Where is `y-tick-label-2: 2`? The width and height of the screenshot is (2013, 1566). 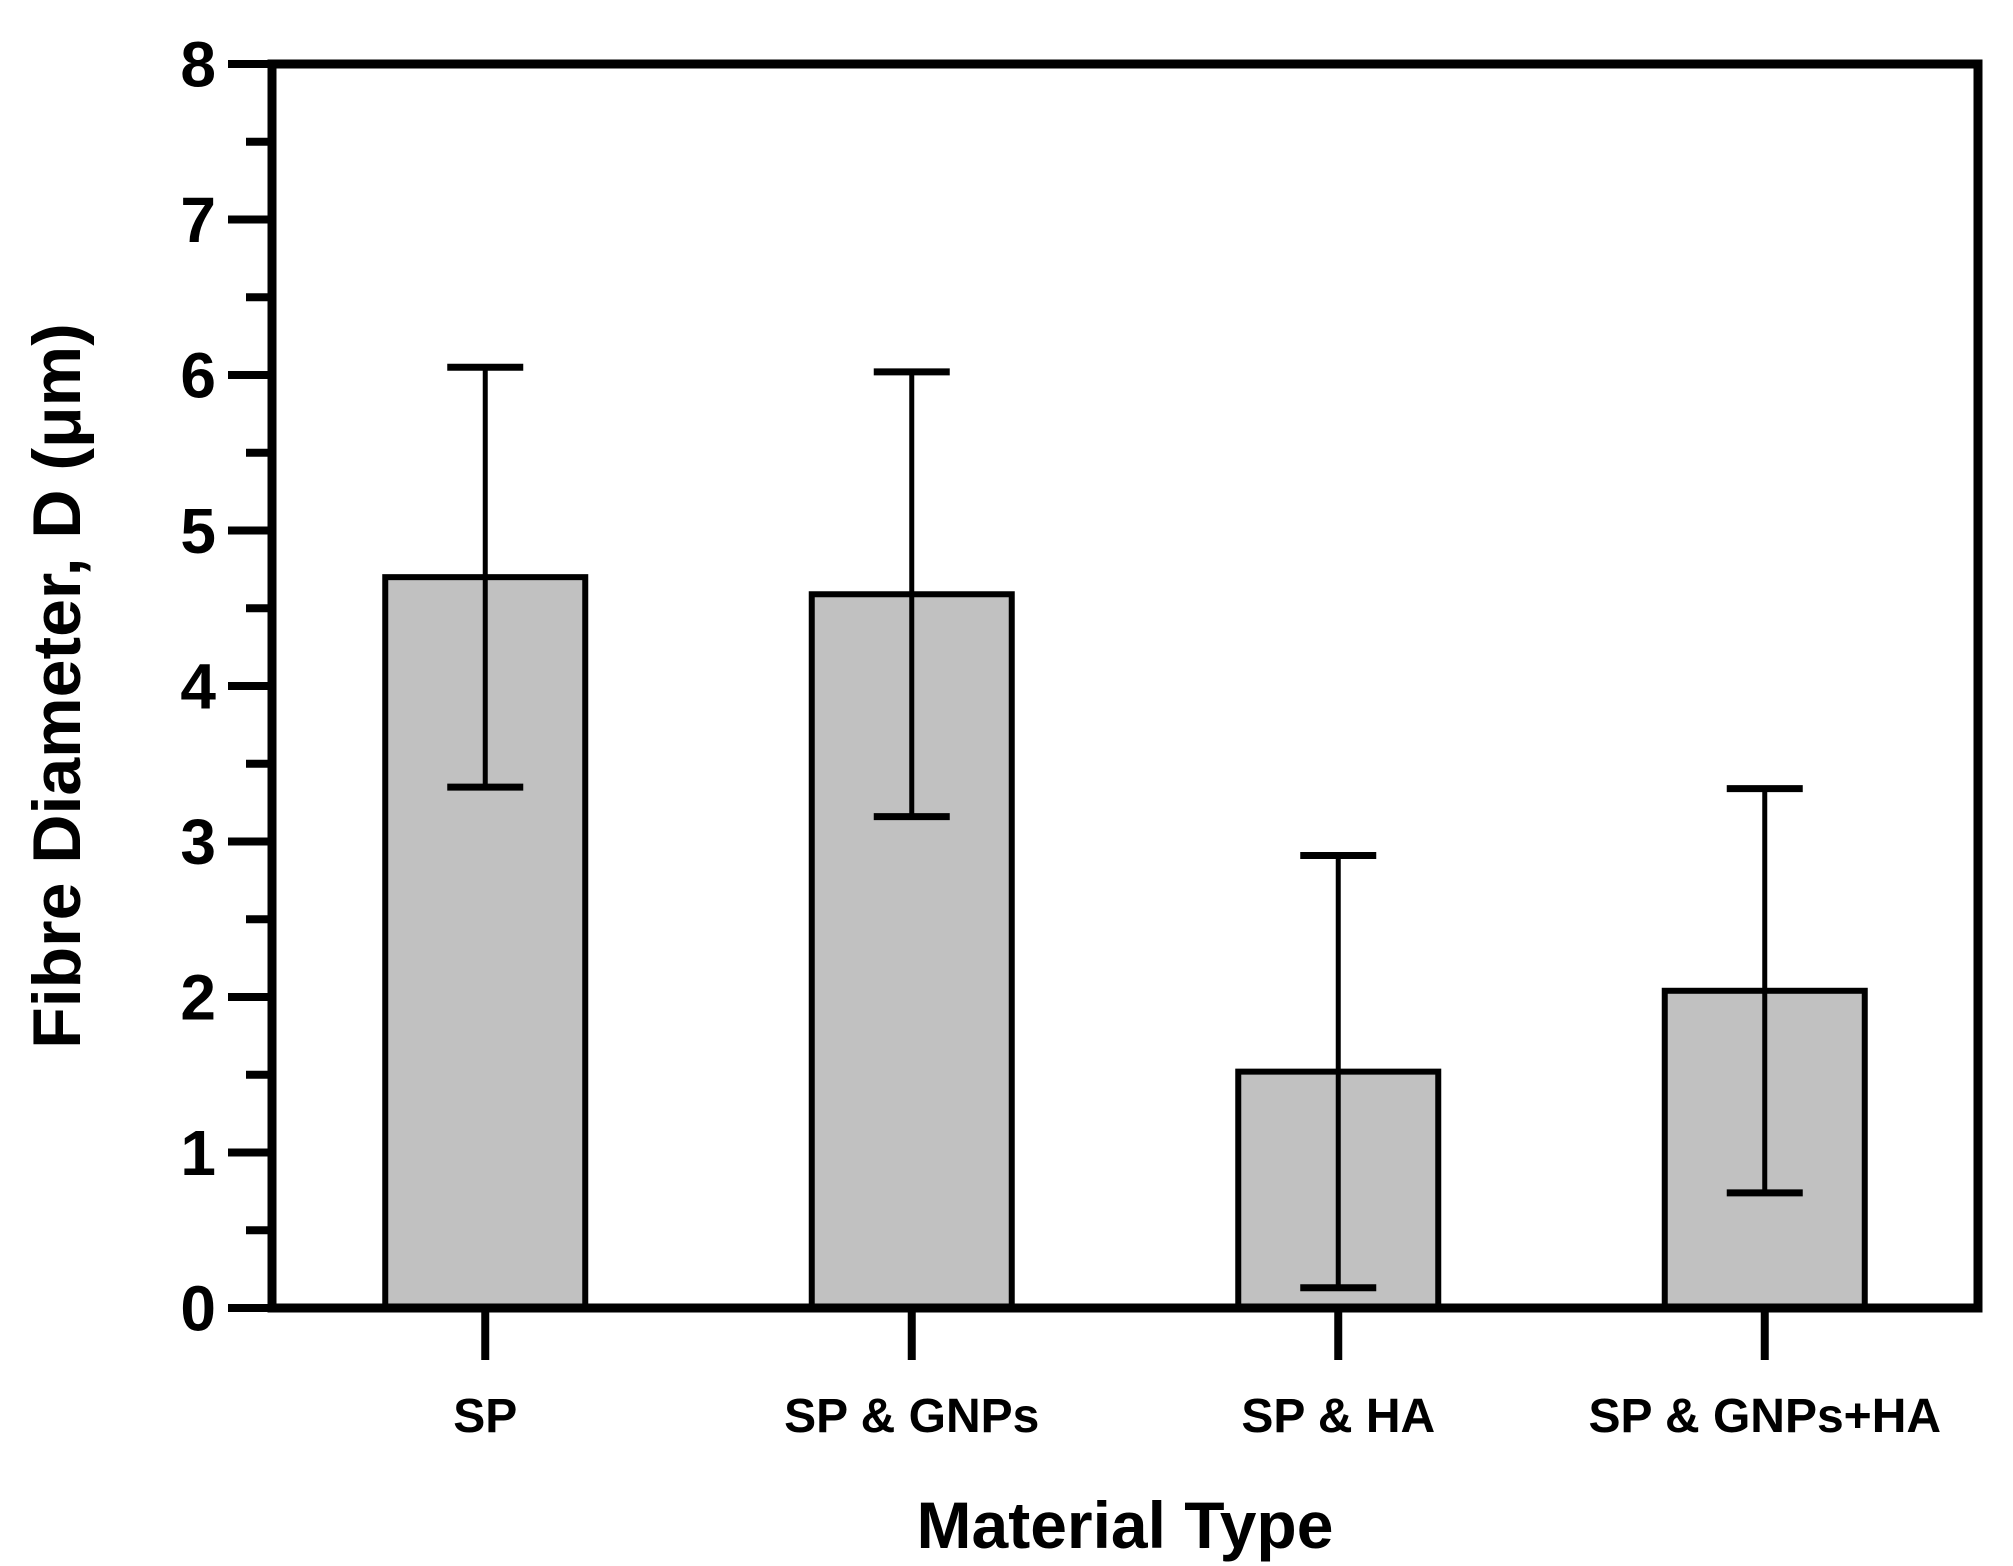 y-tick-label-2: 2 is located at coordinates (198, 997).